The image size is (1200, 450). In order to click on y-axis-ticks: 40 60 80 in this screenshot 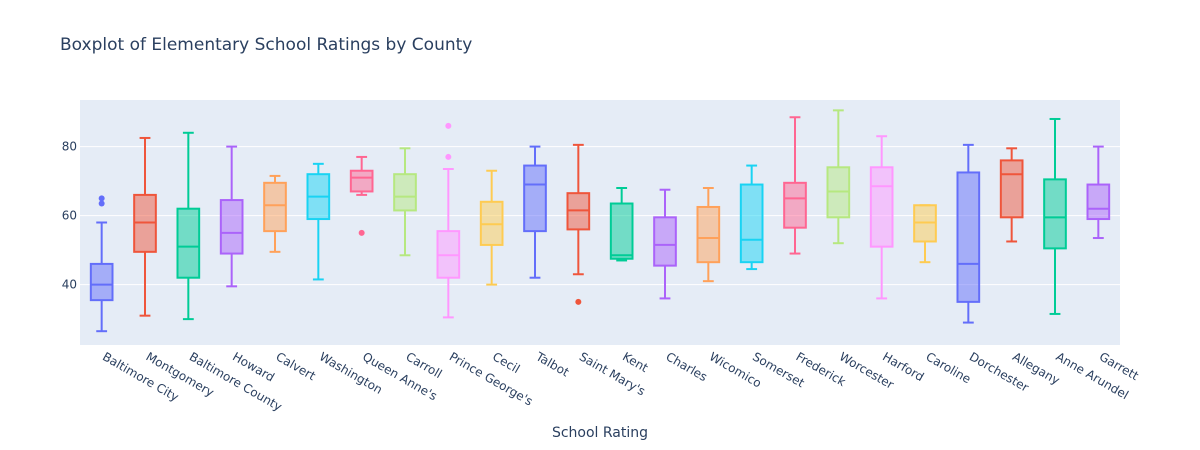, I will do `click(69, 216)`.